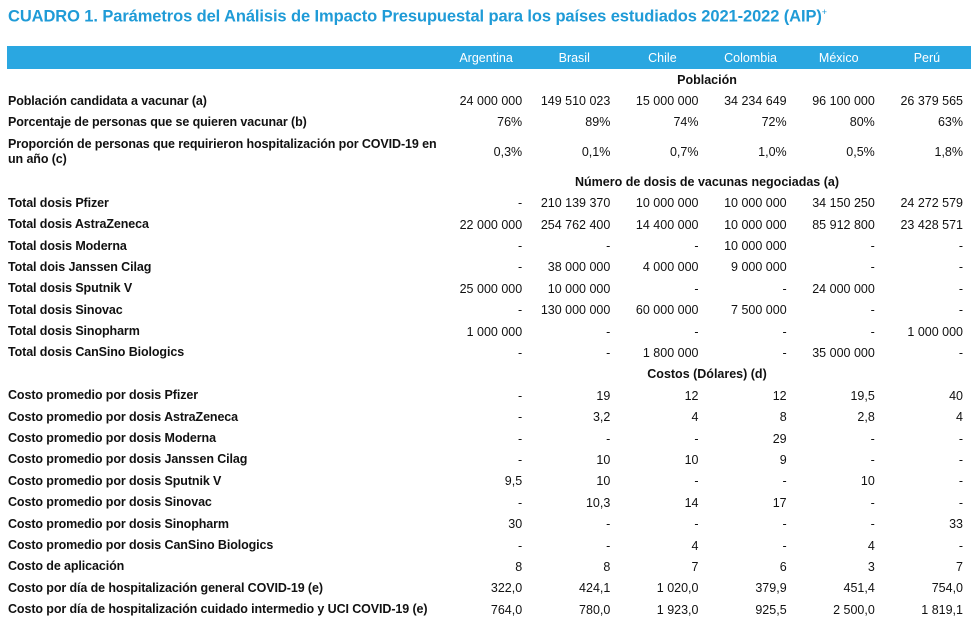 The width and height of the screenshot is (978, 623). Describe the element at coordinates (779, 438) in the screenshot. I see `cell-value: 29` at that location.